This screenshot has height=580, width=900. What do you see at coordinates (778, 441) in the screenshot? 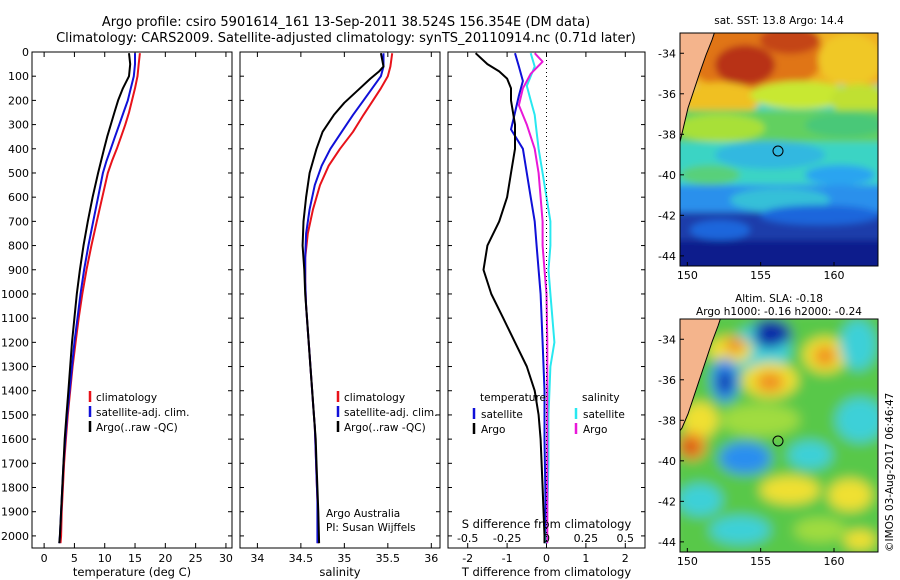
I see `sla-map-argo-marker` at bounding box center [778, 441].